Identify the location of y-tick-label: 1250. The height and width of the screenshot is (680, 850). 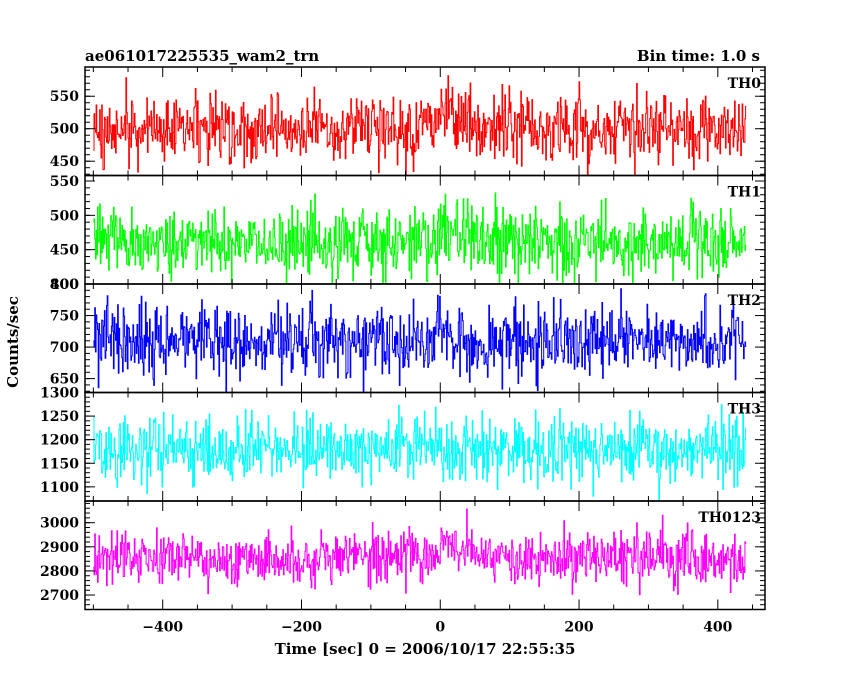
(59, 417).